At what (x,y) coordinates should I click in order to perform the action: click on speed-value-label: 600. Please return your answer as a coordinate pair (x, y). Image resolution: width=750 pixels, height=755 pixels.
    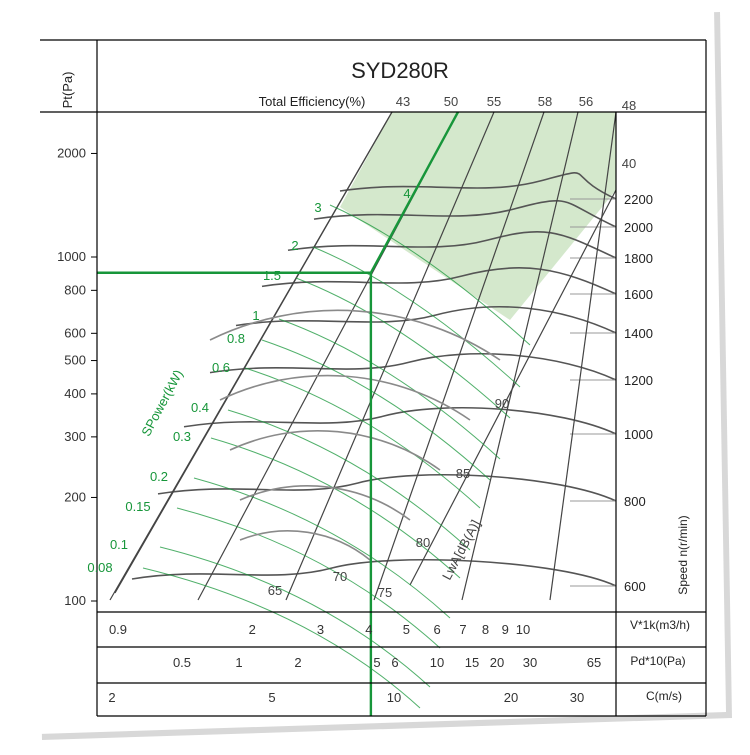
    Looking at the image, I should click on (635, 586).